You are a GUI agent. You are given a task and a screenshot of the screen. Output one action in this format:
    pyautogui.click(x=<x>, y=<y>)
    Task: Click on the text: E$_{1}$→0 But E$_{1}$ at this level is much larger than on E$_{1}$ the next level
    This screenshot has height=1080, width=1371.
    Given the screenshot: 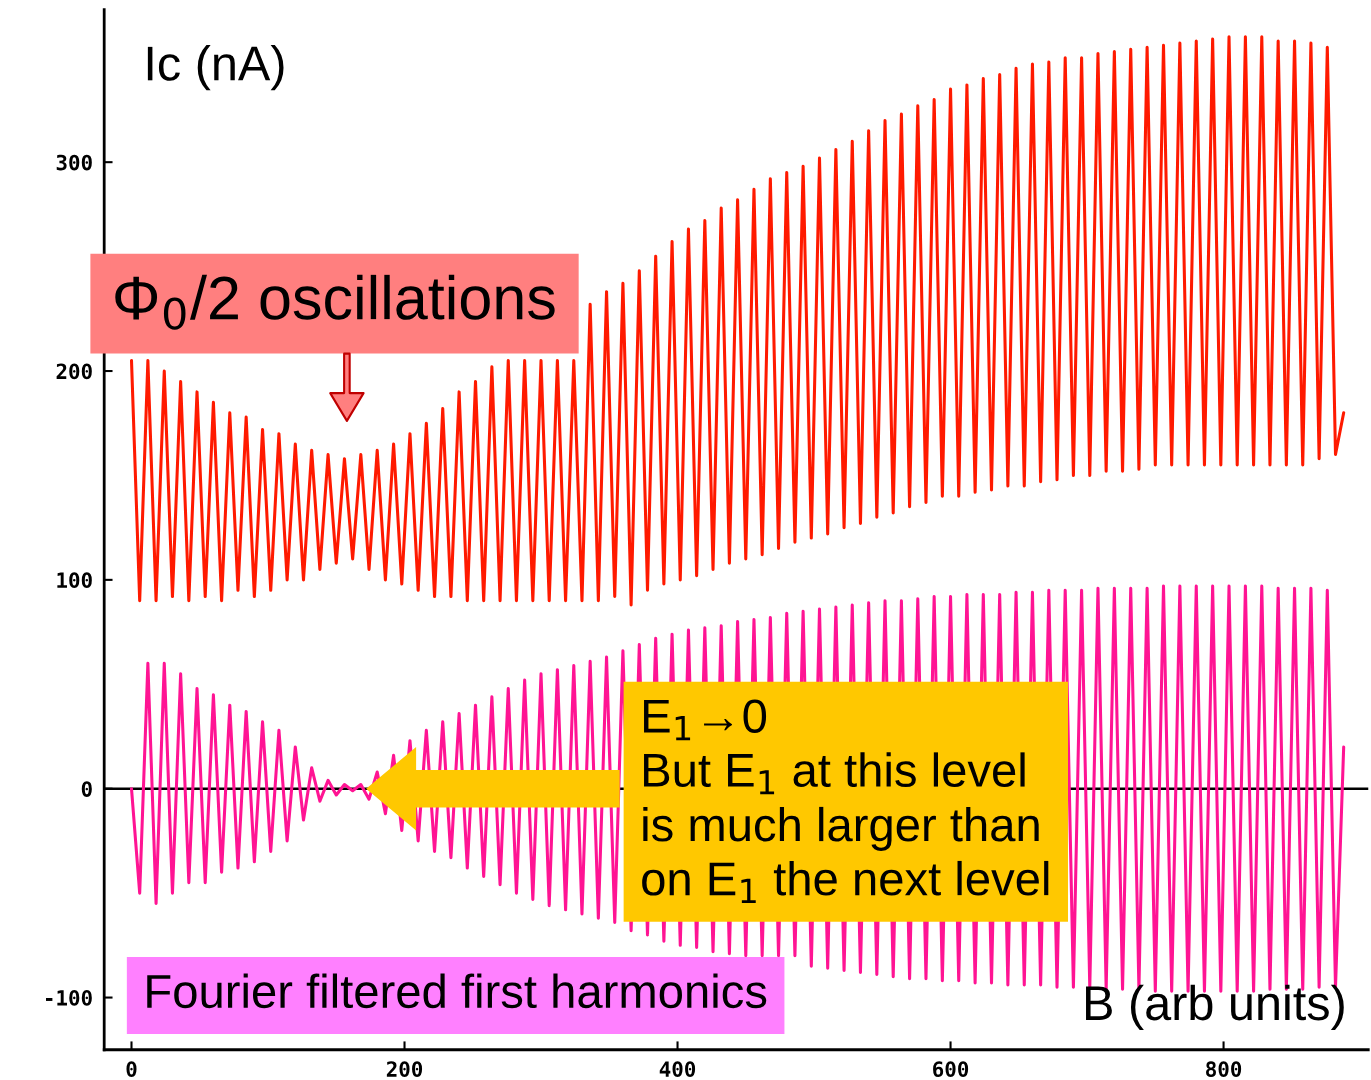 What is the action you would take?
    pyautogui.click(x=845, y=801)
    